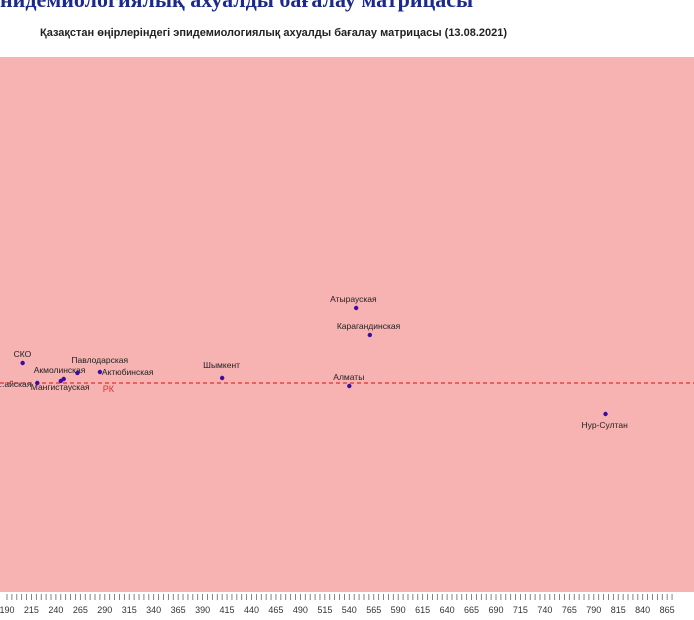  I want to click on x-tick-label: 765, so click(569, 610).